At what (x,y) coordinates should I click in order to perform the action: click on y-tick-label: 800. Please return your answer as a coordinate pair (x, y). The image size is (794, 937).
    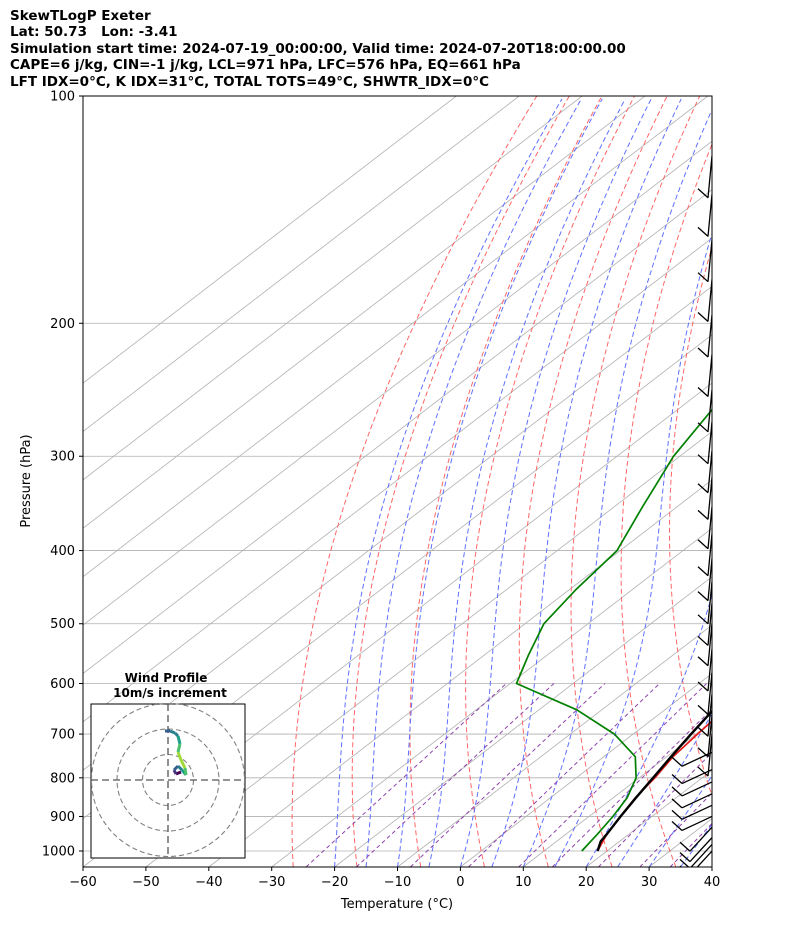
    Looking at the image, I should click on (62, 778).